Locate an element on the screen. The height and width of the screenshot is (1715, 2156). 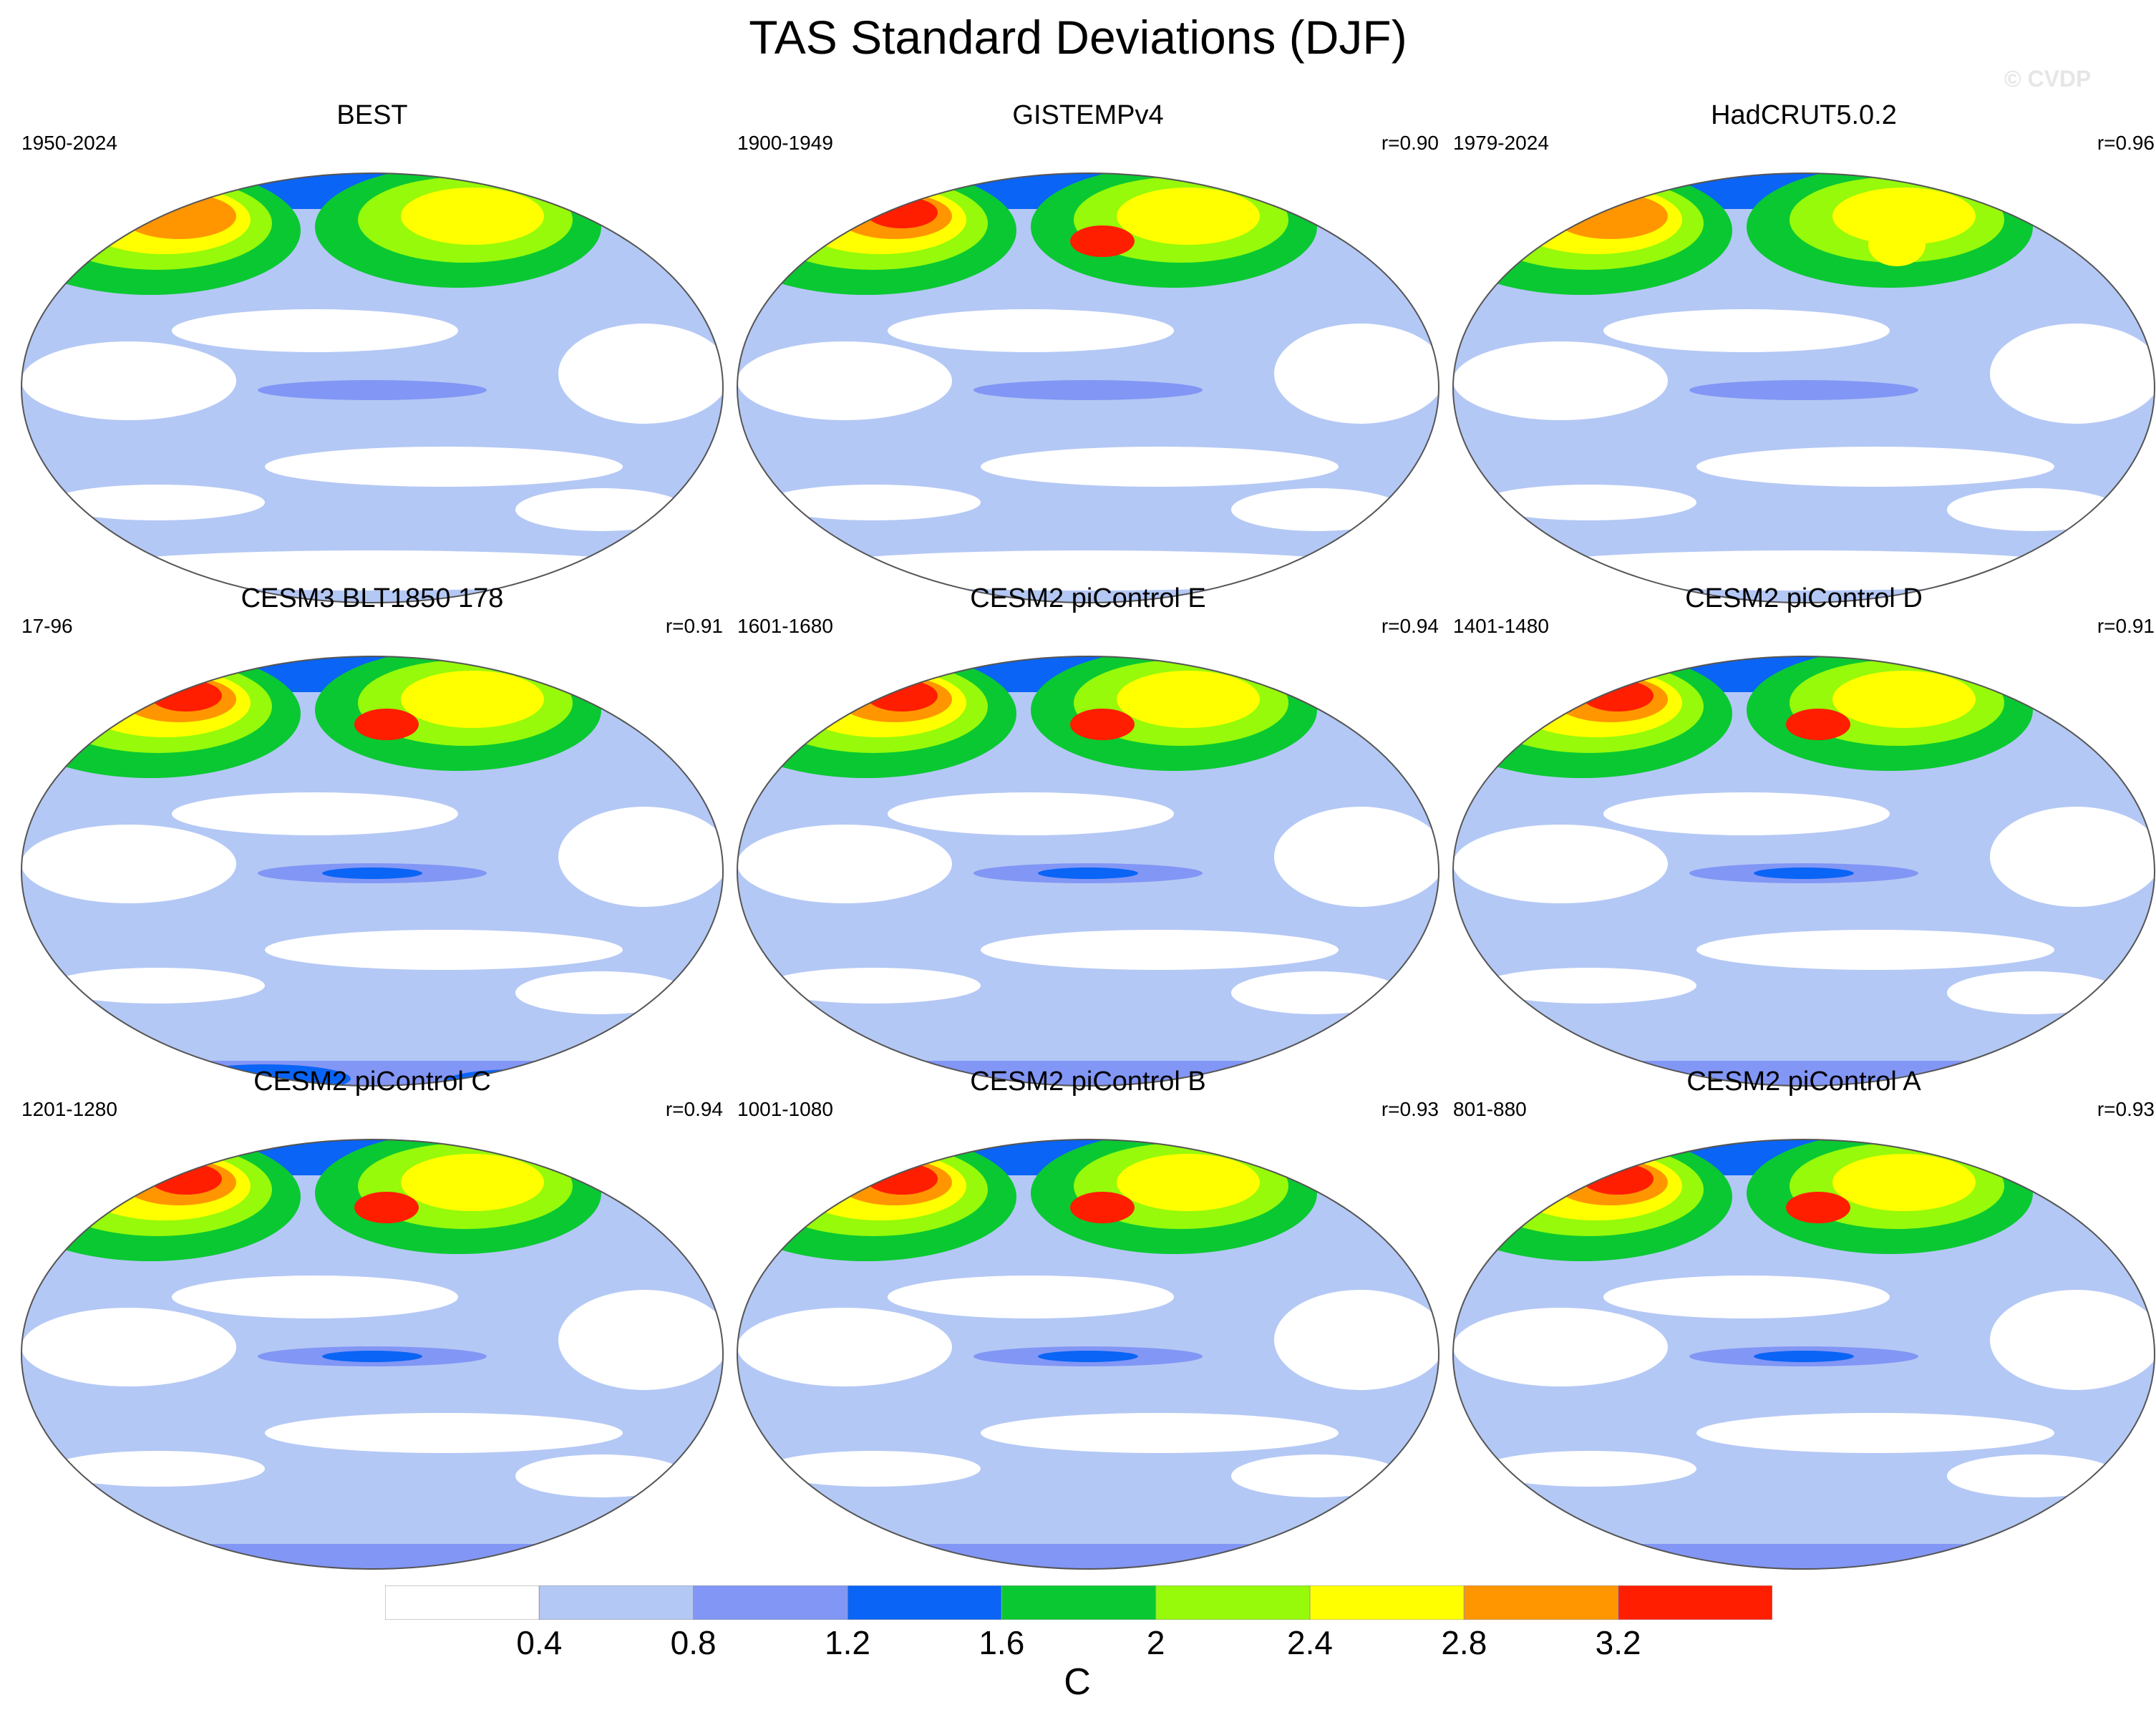
colorbar-tick-label: 2 is located at coordinates (1156, 1642).